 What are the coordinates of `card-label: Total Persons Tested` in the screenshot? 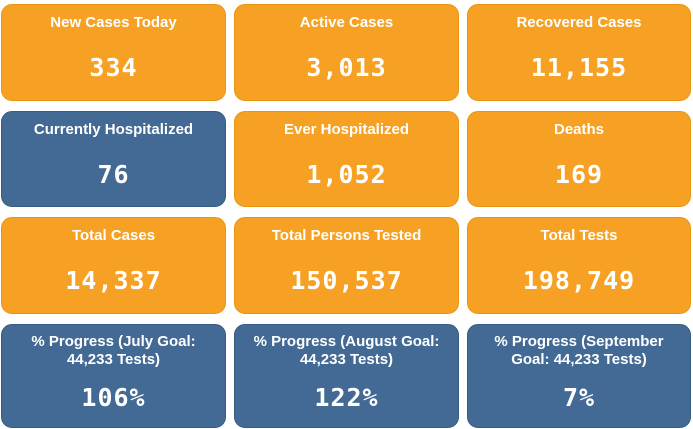 It's located at (346, 235).